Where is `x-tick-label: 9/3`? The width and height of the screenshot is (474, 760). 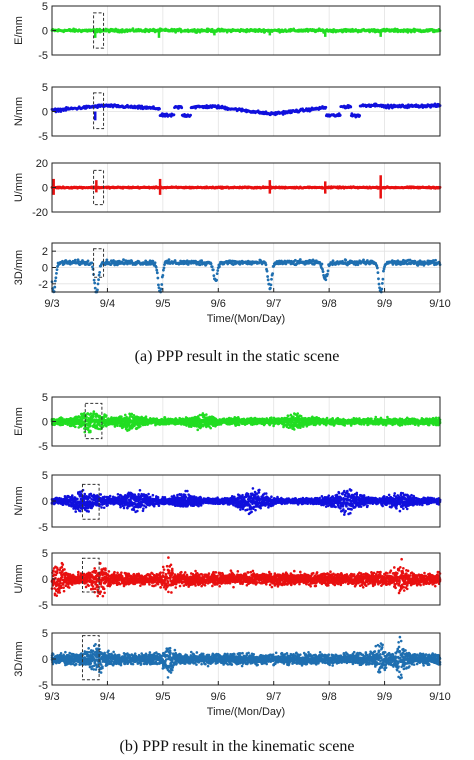 x-tick-label: 9/3 is located at coordinates (51, 304).